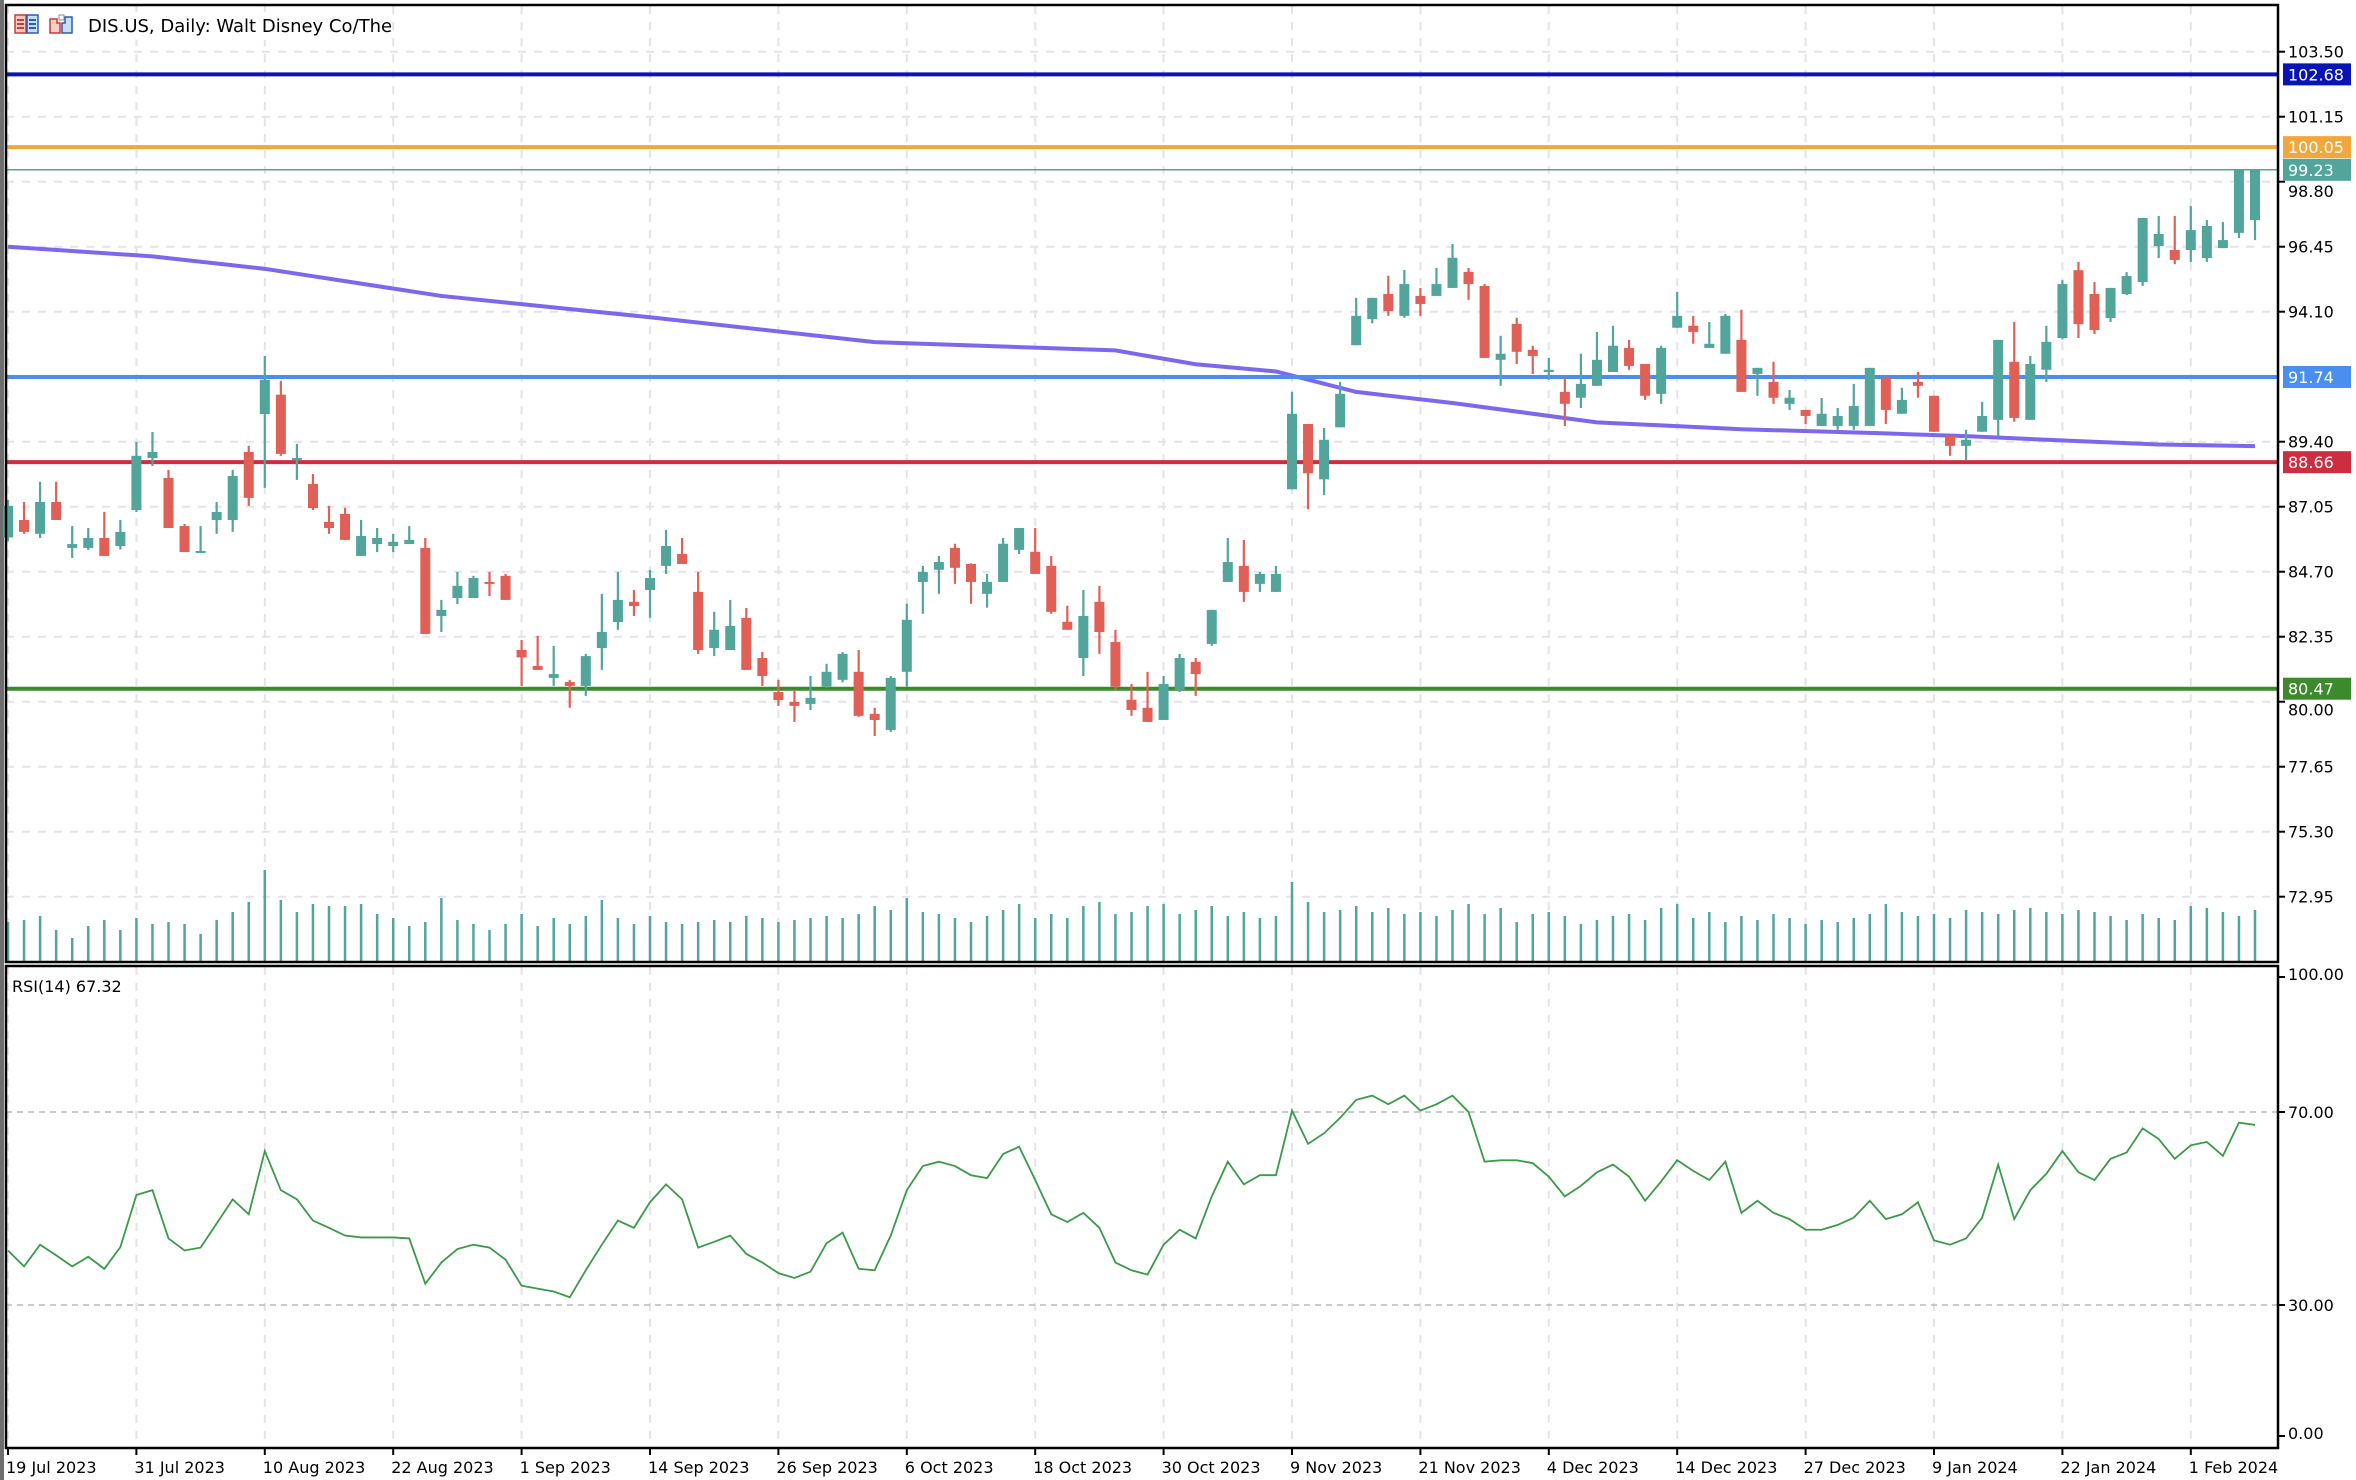 The height and width of the screenshot is (1480, 2356). Describe the element at coordinates (2311, 377) in the screenshot. I see `level-price-label: 91.74` at that location.